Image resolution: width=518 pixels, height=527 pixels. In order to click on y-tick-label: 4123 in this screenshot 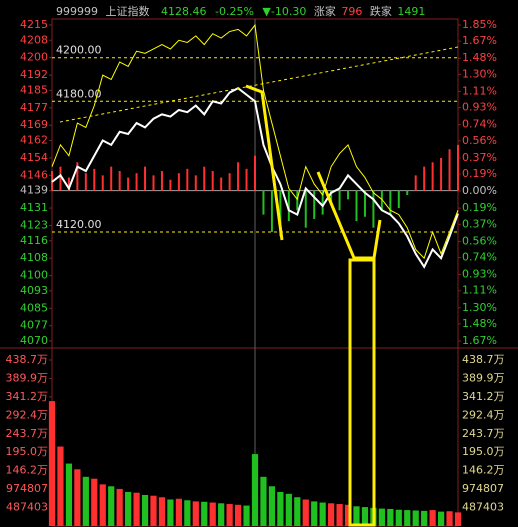, I will do `click(34, 224)`.